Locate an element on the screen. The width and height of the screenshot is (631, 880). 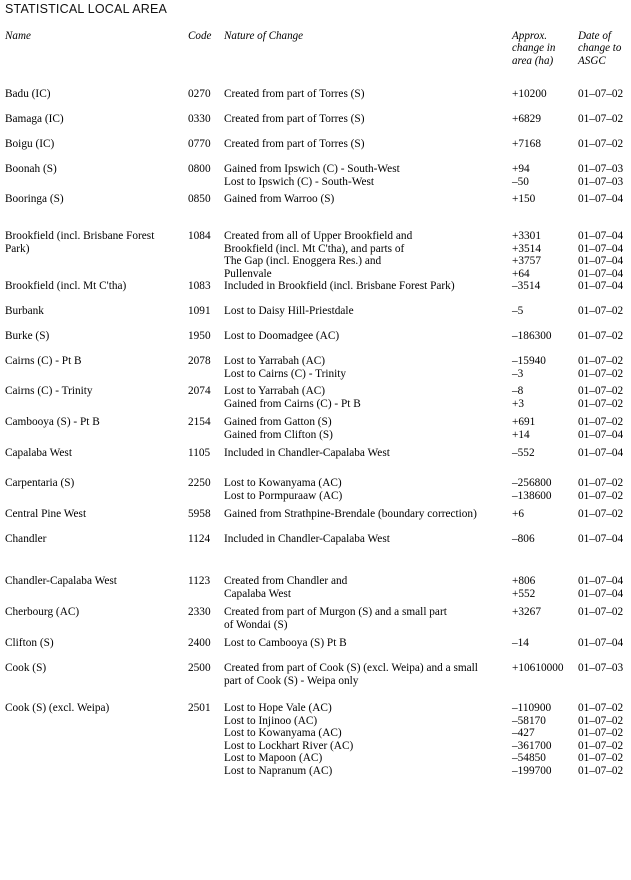
sla-name: Cairns (C) - Trinity is located at coordinates (49, 391).